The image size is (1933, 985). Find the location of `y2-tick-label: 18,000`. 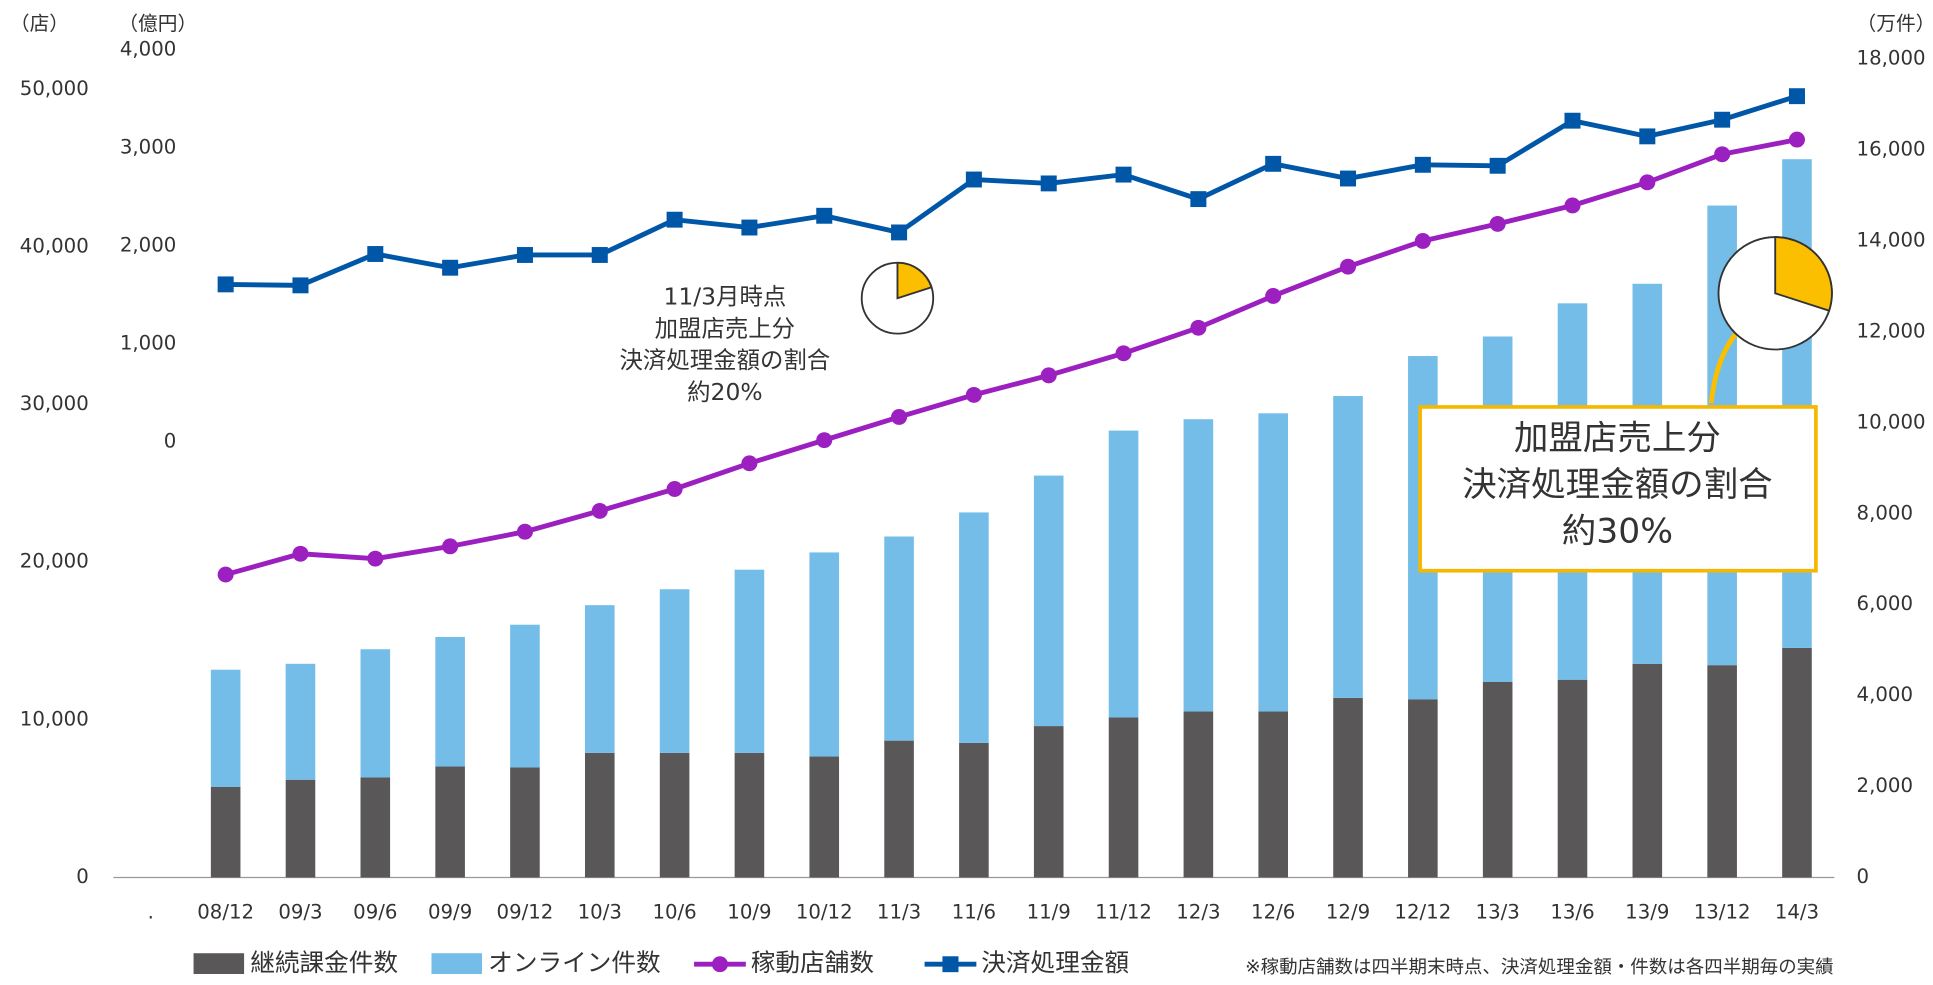

y2-tick-label: 18,000 is located at coordinates (1891, 58).